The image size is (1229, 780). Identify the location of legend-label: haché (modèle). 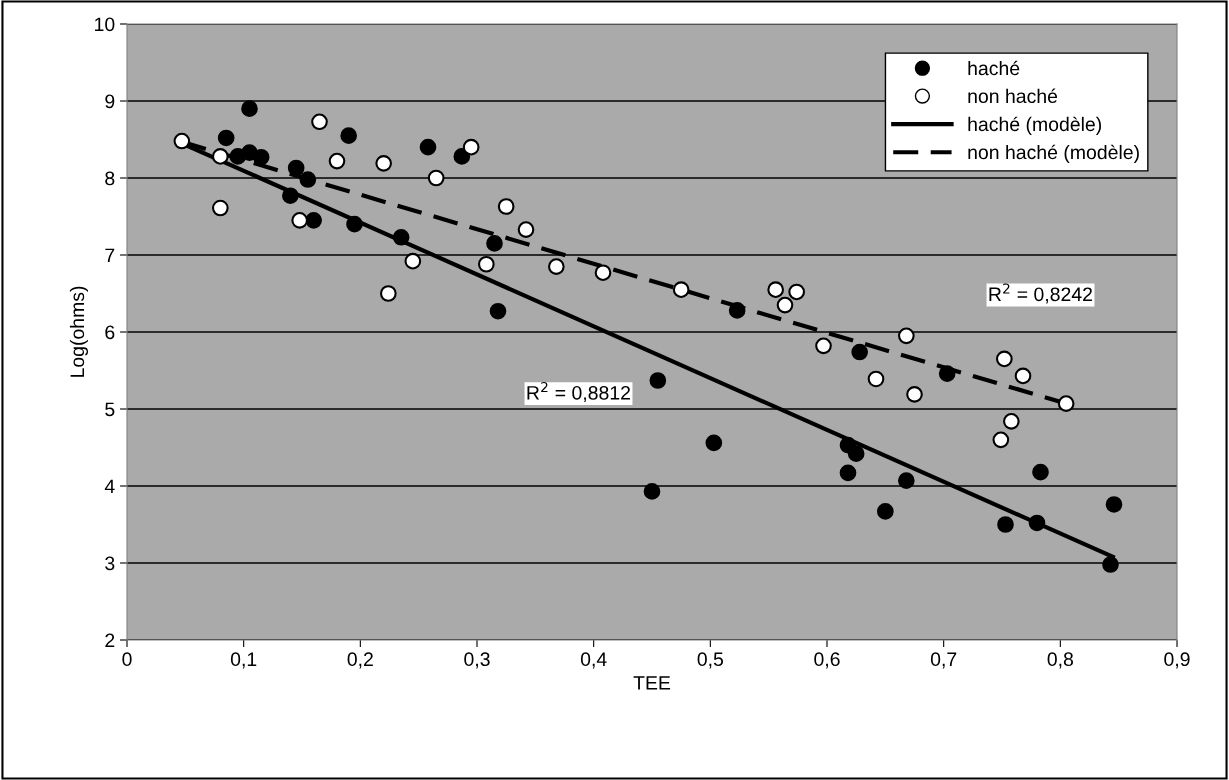
(1035, 125).